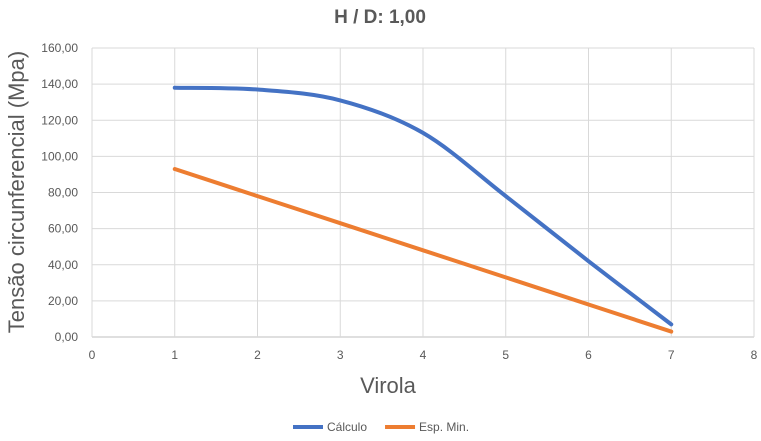 This screenshot has width=761, height=441. What do you see at coordinates (388, 385) in the screenshot?
I see `x-axis-label: Virola` at bounding box center [388, 385].